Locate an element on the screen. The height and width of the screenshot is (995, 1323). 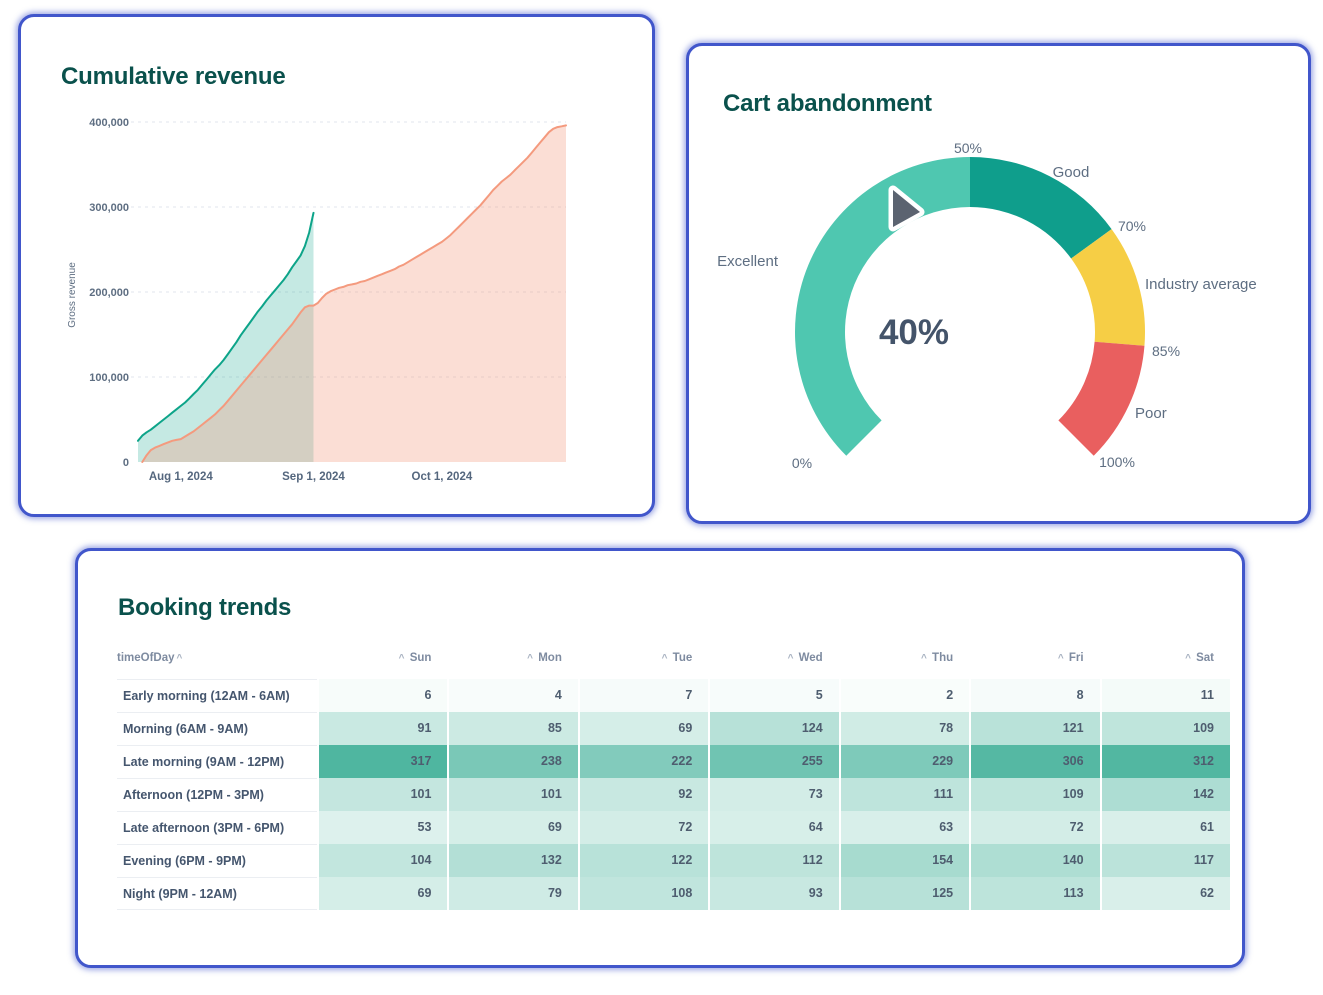
row-label-morning-6am-9am: Morning (6AM - 9AM) is located at coordinates (217, 728).